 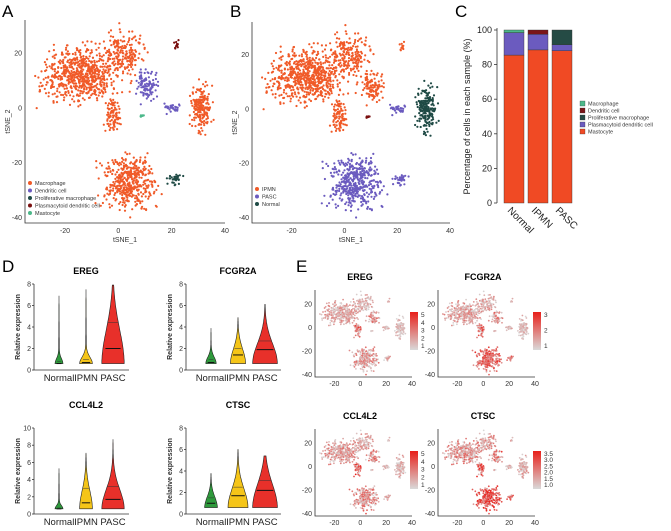 What do you see at coordinates (211, 522) in the screenshot?
I see `x-tick-label: Normal` at bounding box center [211, 522].